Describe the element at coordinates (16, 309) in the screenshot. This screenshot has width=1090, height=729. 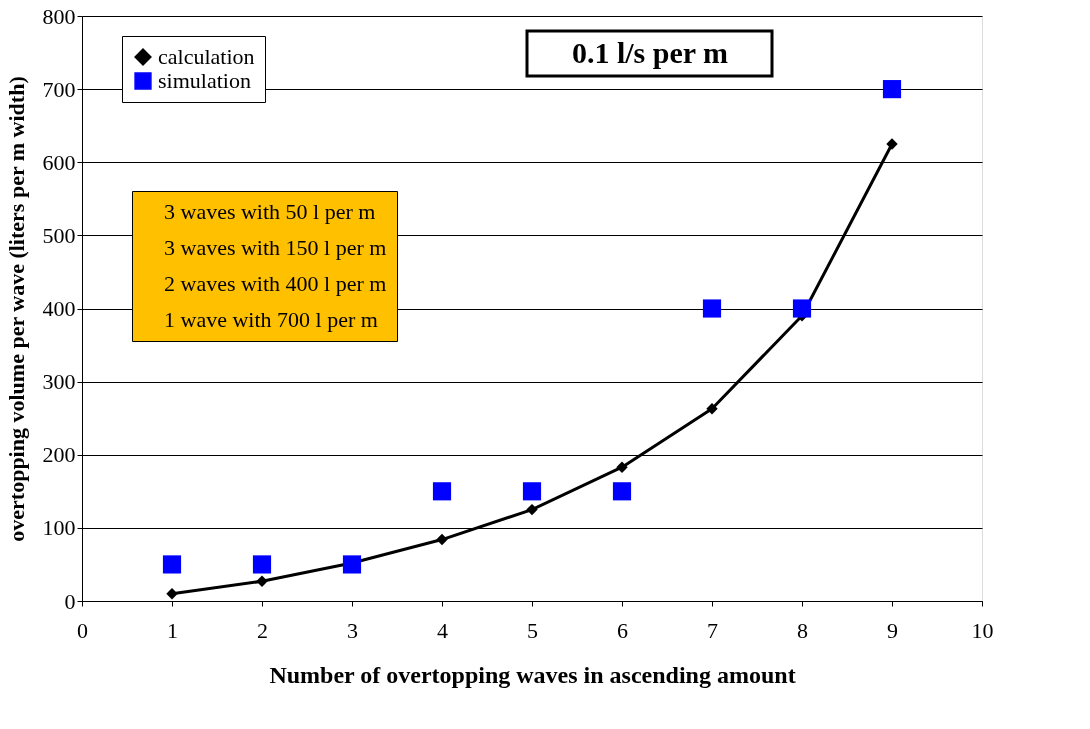
I see `y-axis-title: overtopping volume per wave (liters per m width)` at that location.